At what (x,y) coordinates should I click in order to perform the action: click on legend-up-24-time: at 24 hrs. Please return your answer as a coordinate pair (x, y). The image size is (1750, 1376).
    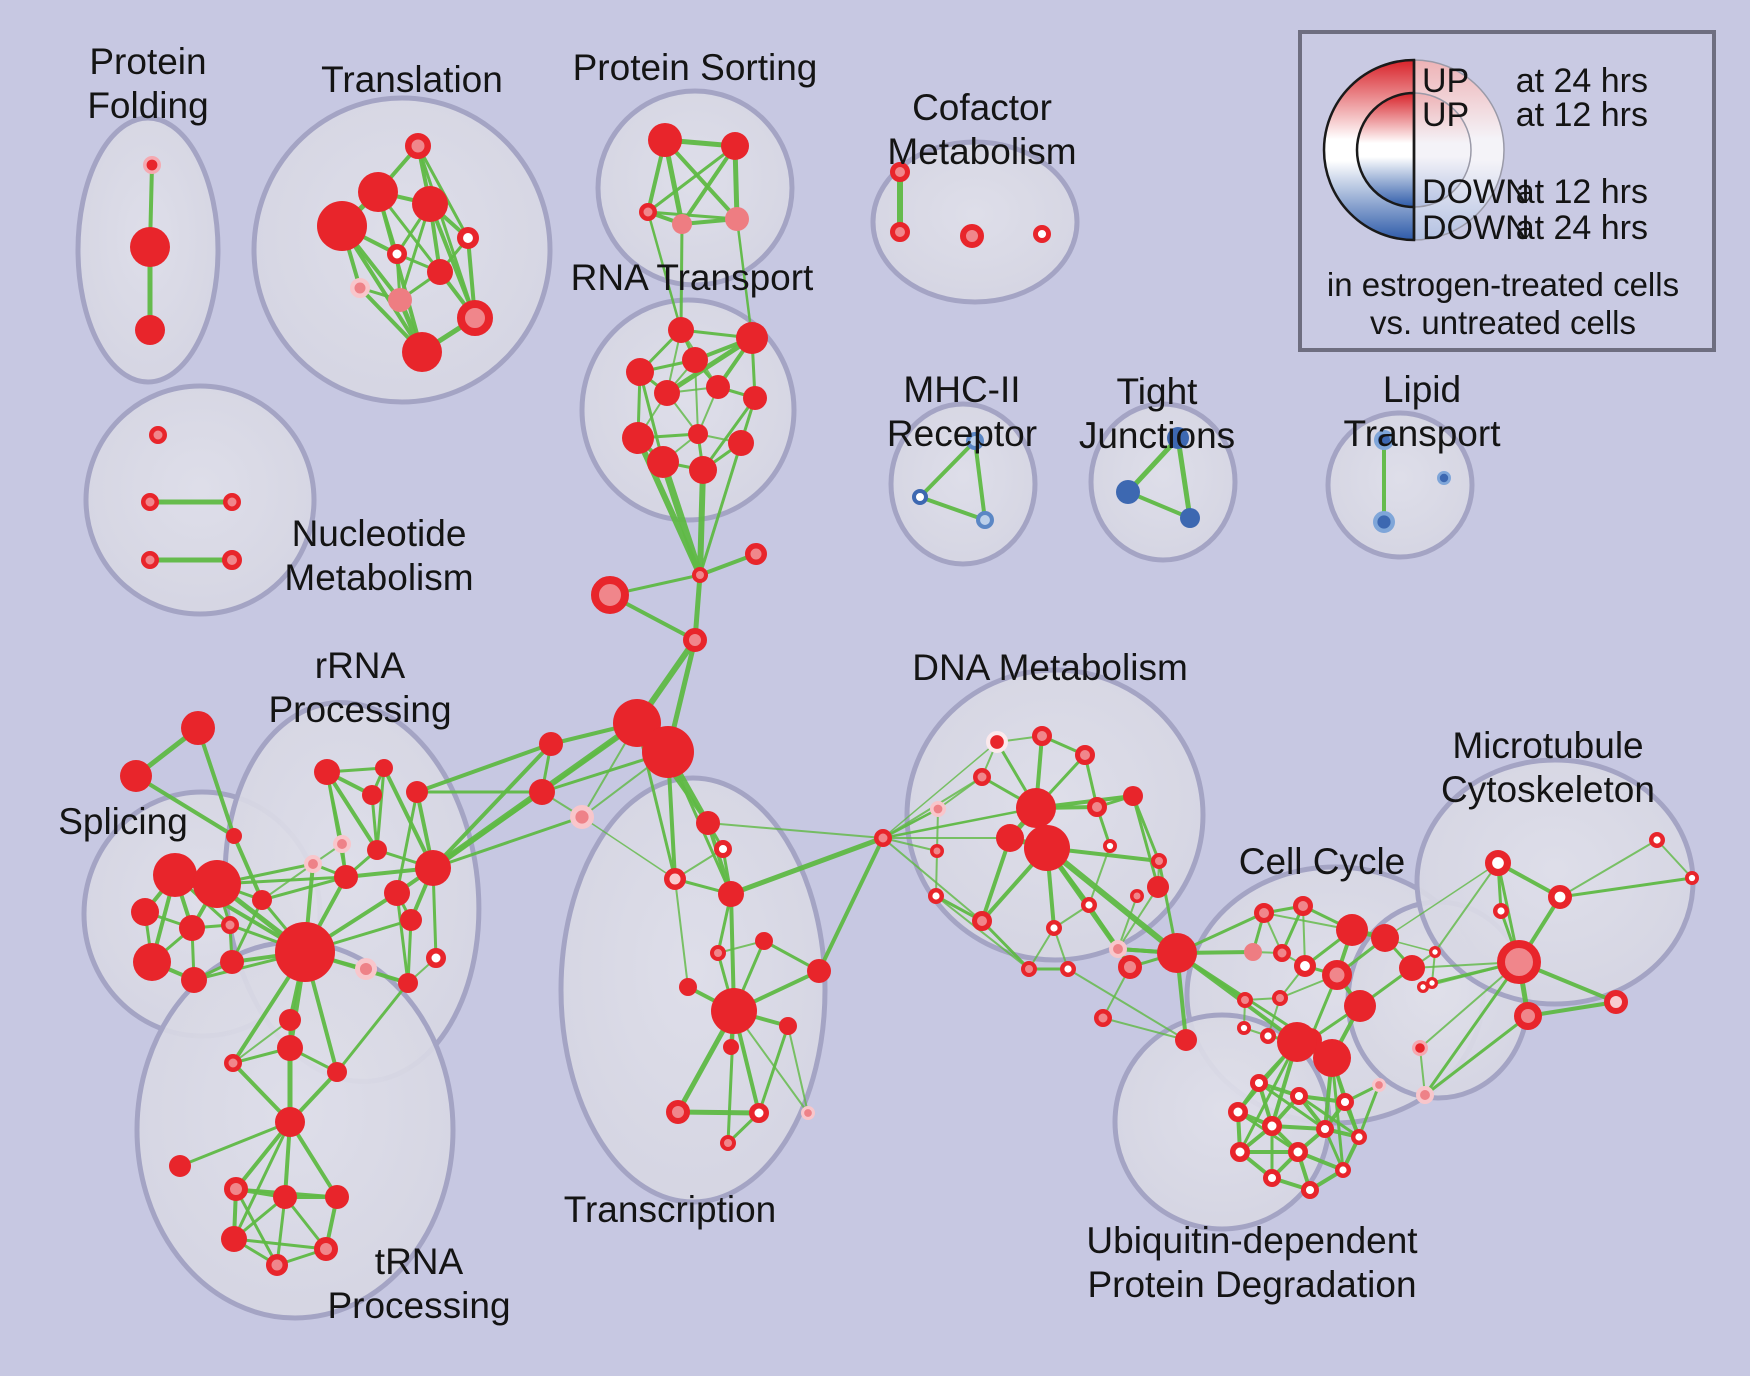
    Looking at the image, I should click on (1582, 81).